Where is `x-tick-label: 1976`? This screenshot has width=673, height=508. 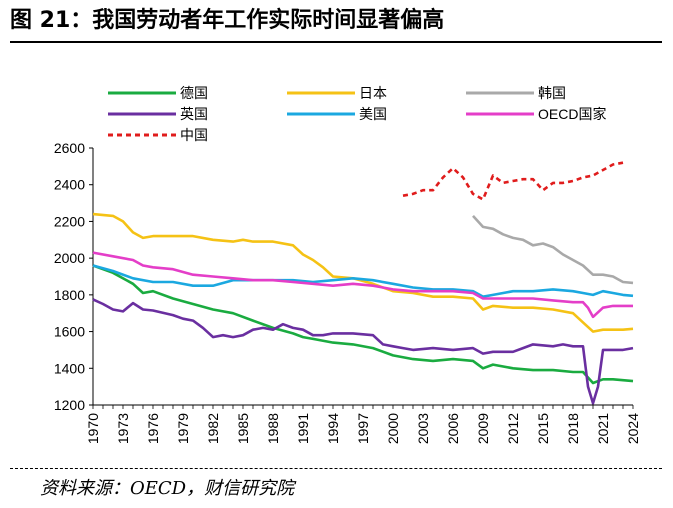
x-tick-label: 1976 is located at coordinates (153, 428).